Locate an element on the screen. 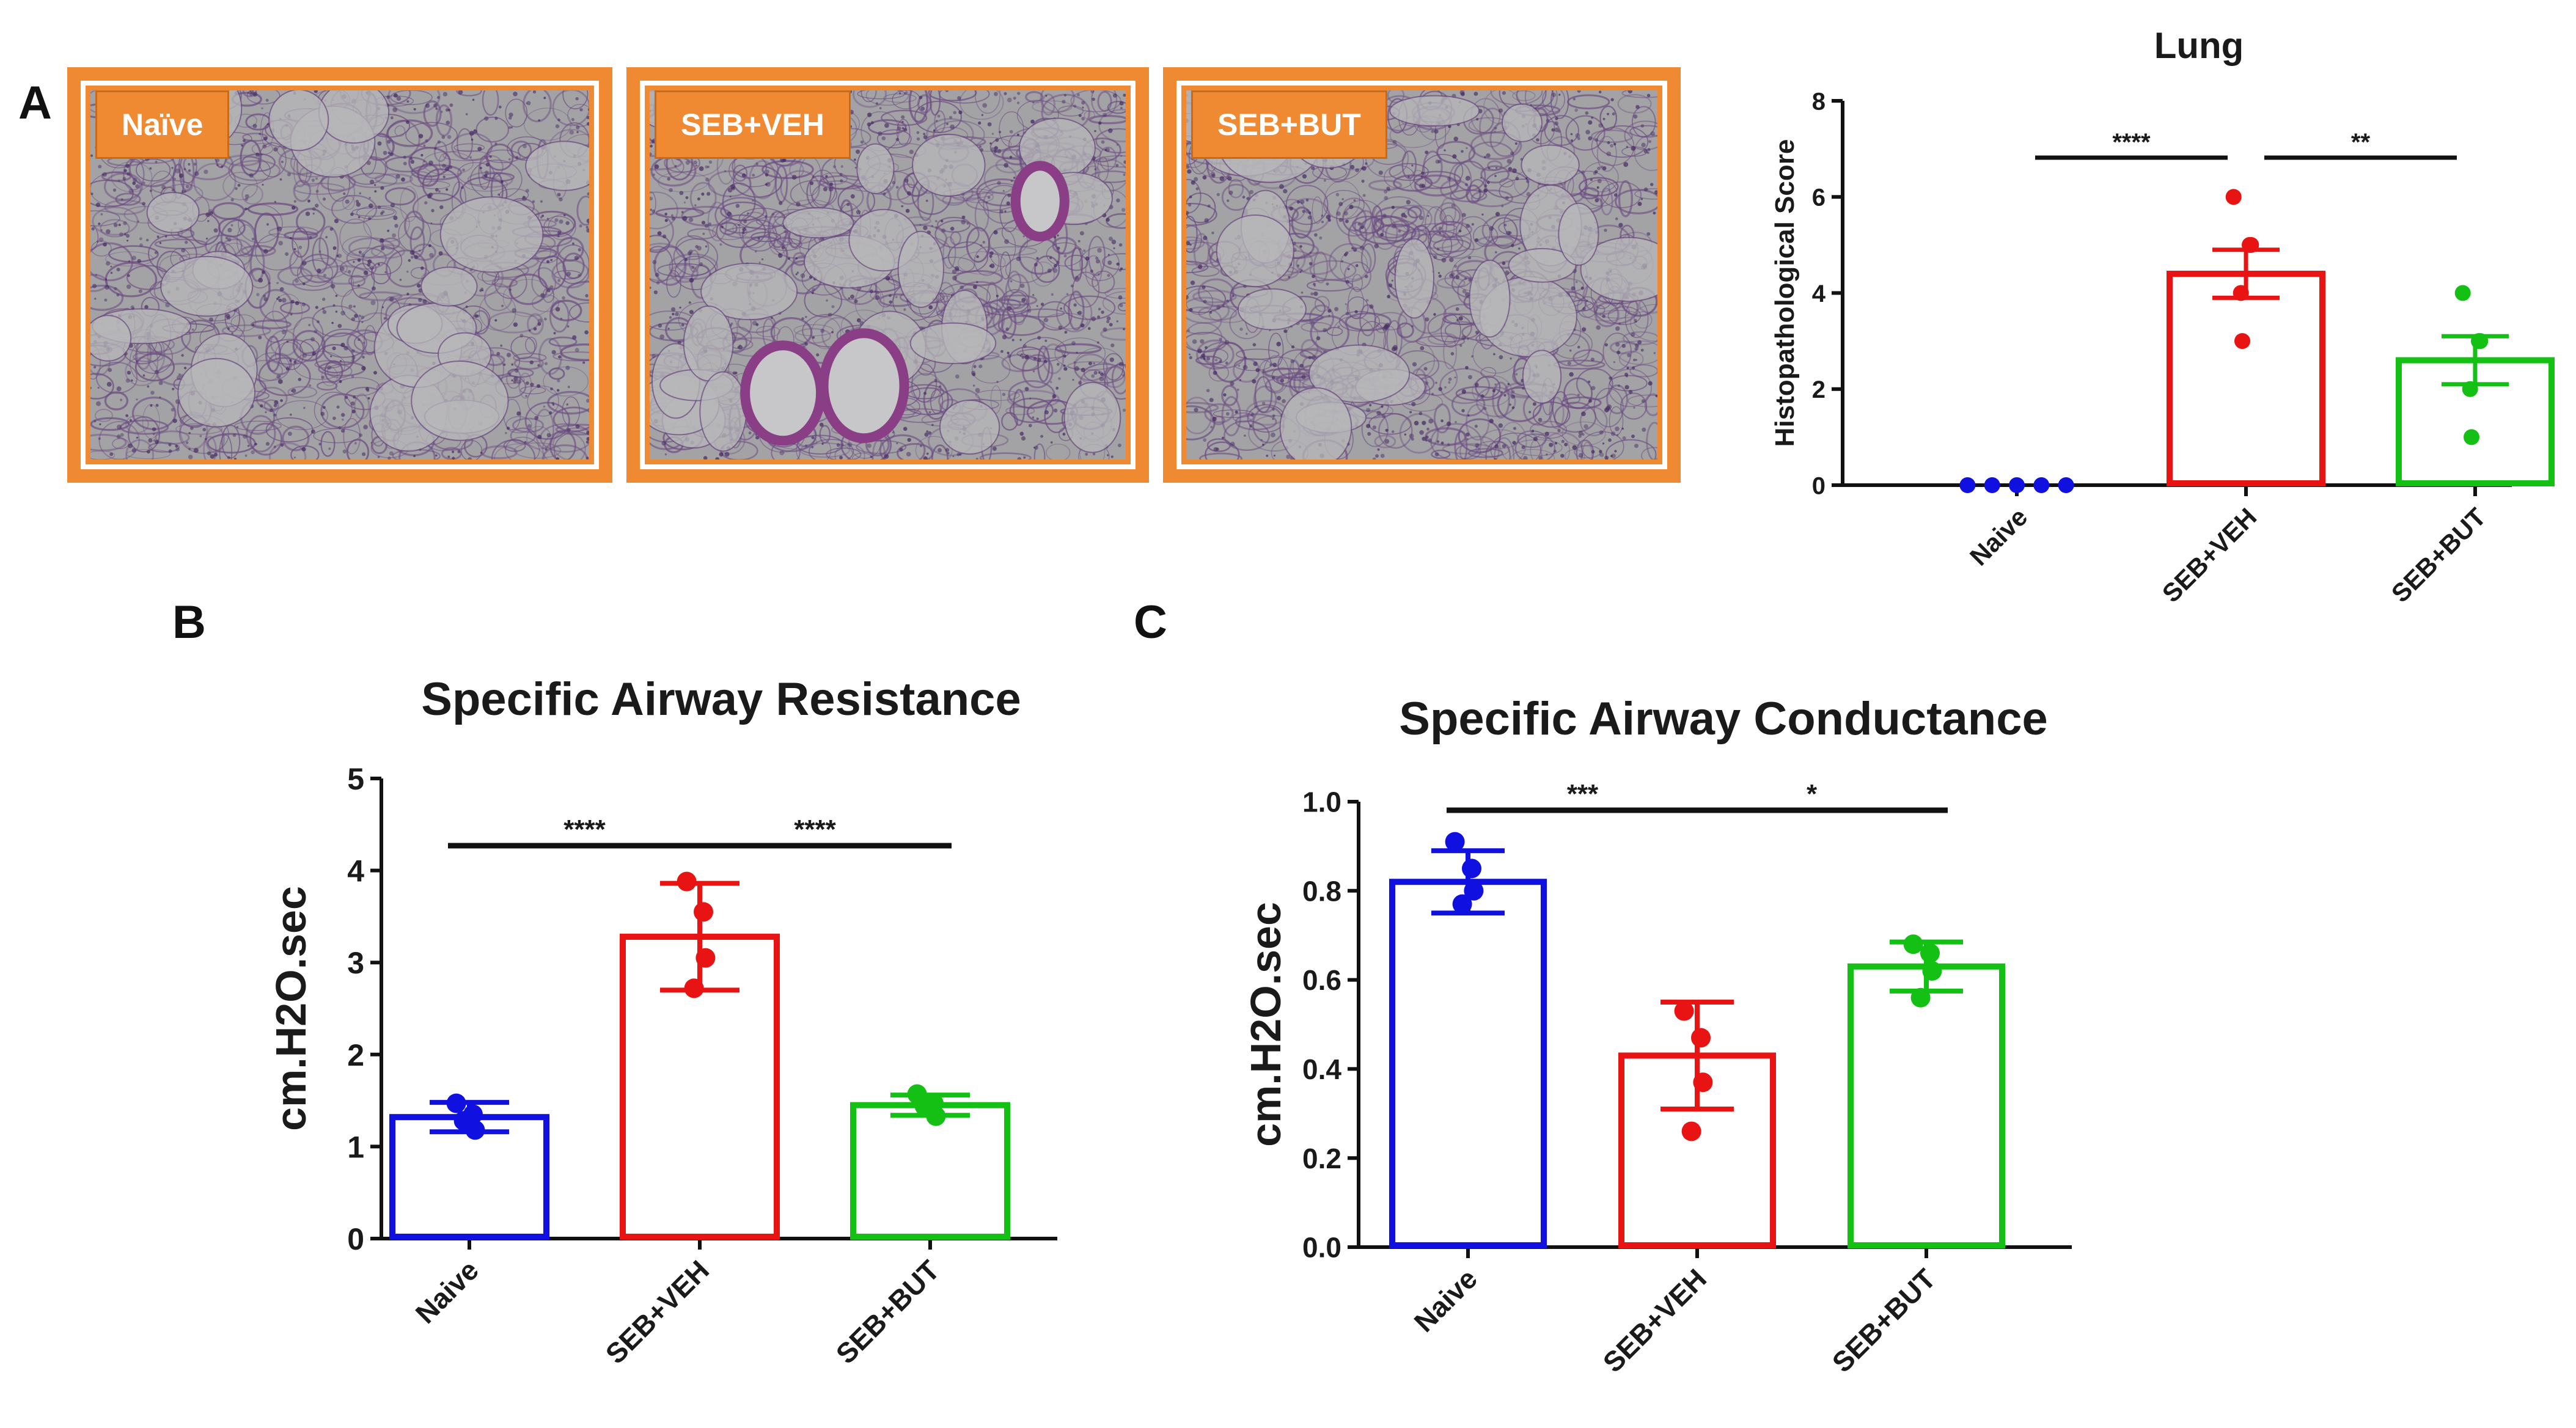 Image resolution: width=2576 pixels, height=1428 pixels. chart-title: Specific Airway Conductance is located at coordinates (1723, 719).